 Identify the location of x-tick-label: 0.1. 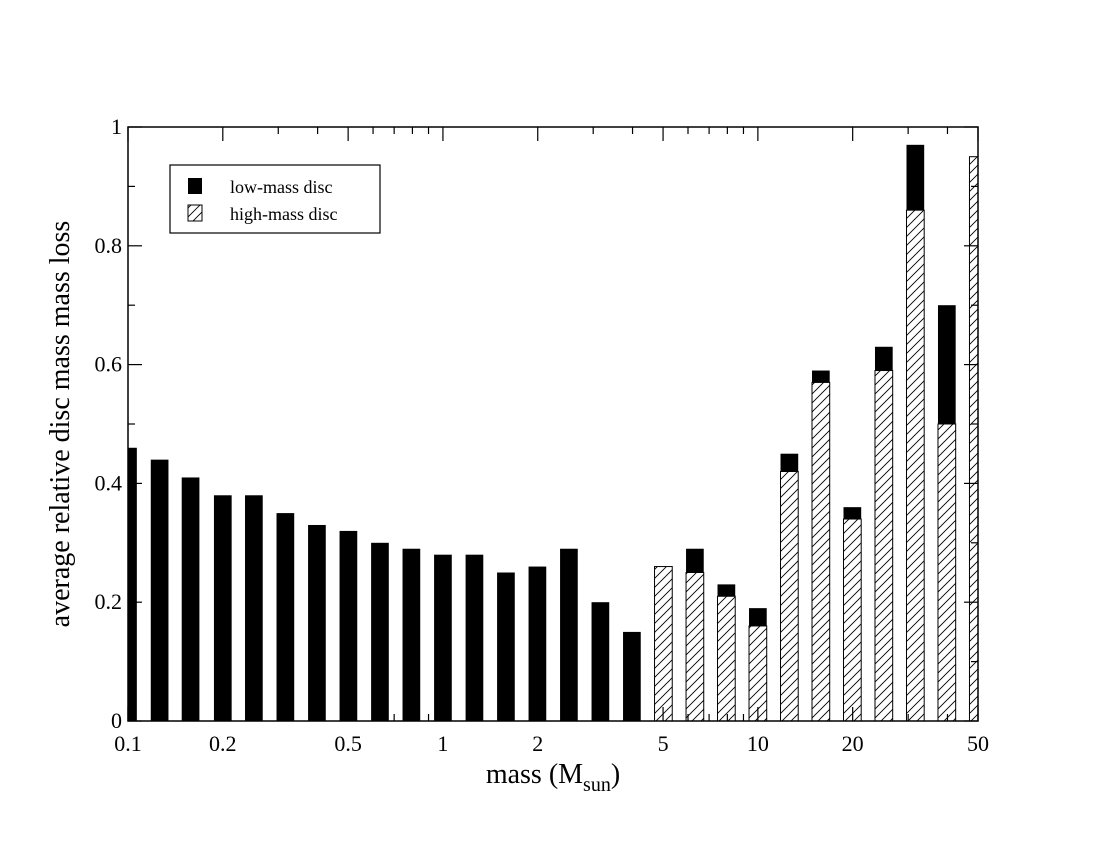
(128, 743).